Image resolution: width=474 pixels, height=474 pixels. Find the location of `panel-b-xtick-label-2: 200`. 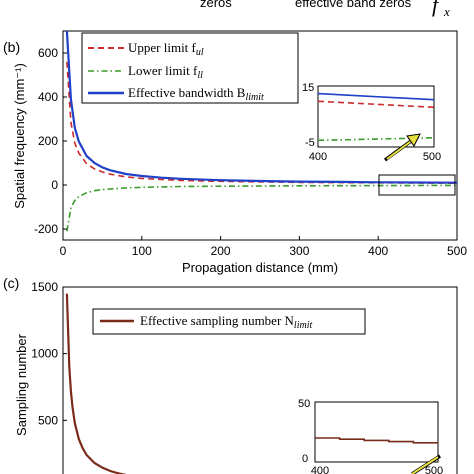

panel-b-xtick-label-2: 200 is located at coordinates (221, 251).